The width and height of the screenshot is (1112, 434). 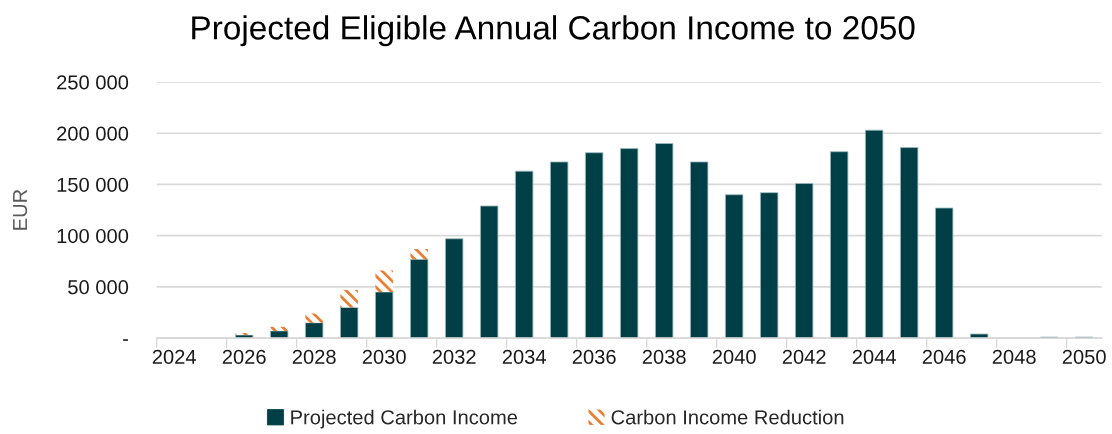 What do you see at coordinates (553, 31) in the screenshot?
I see `chart-title: Projected Eligible Annual Carbon Income to 2050` at bounding box center [553, 31].